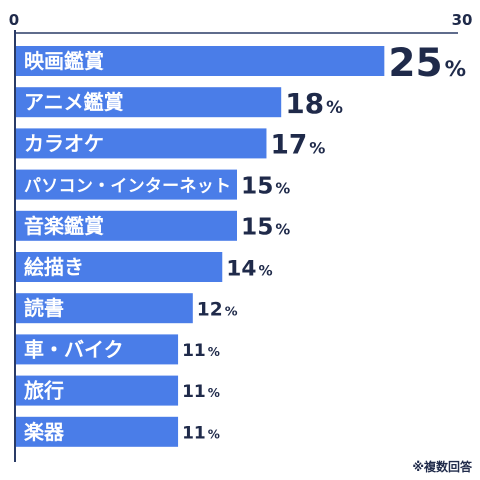  I want to click on bar-value-label: 17%, so click(297, 144).